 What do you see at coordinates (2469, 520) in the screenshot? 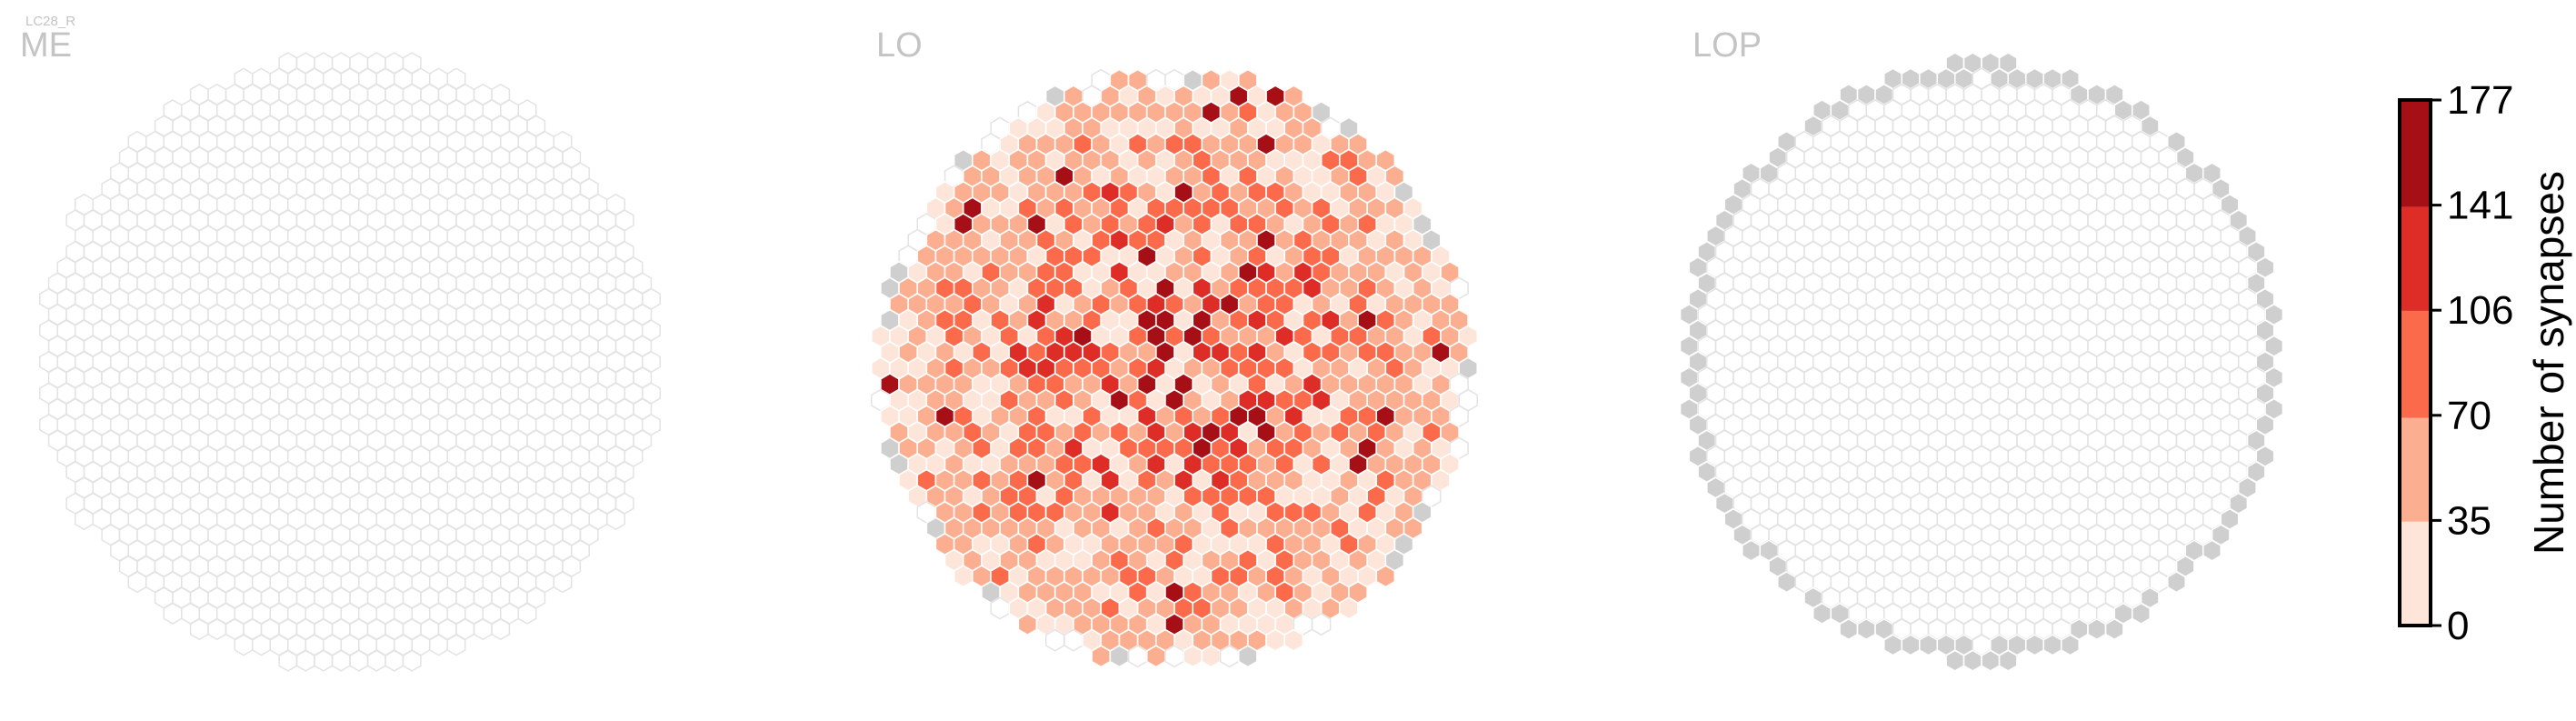
I see `colorbar-tick-label: 35` at bounding box center [2469, 520].